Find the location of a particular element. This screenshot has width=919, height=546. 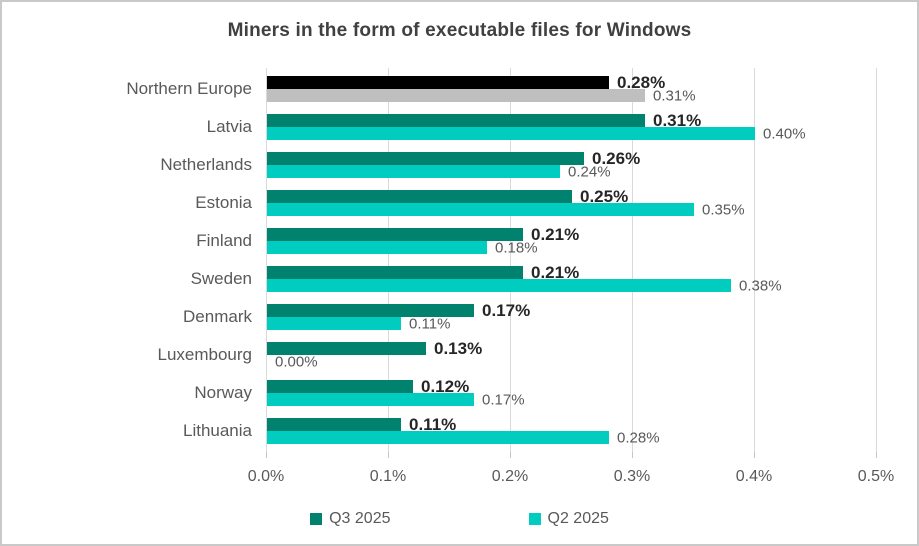

data-label-q2-2025-lithuania: 0.28% is located at coordinates (638, 437).